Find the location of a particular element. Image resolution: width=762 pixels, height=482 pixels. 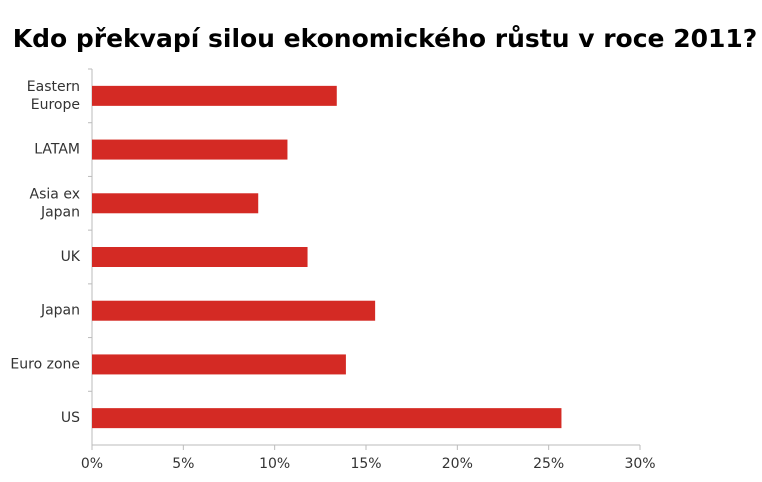

x-tick-label: 10% is located at coordinates (274, 464).